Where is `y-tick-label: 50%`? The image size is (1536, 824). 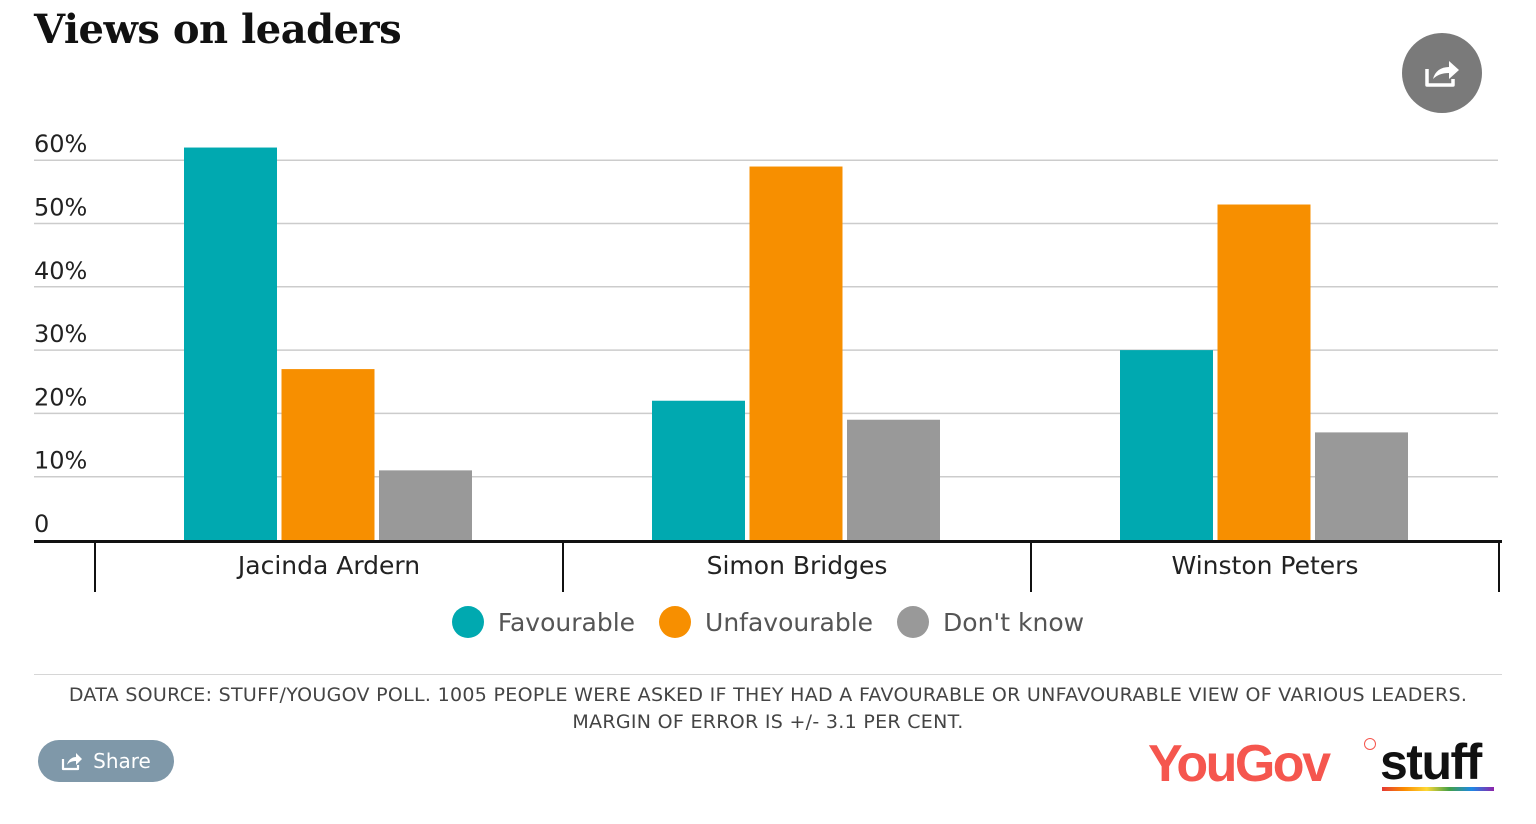
y-tick-label: 50% is located at coordinates (60, 208).